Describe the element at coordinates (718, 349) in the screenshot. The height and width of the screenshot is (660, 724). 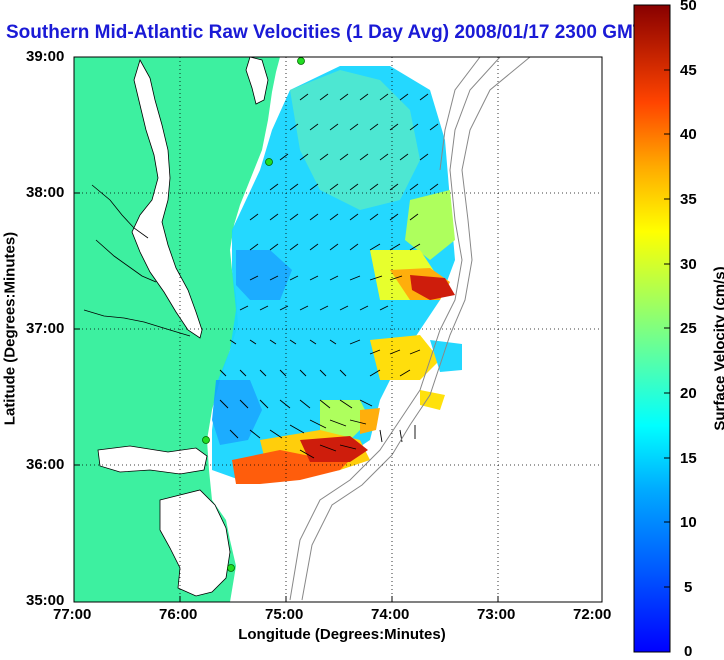
I see `colorbar-label: Surface Velocity (cm/s)` at that location.